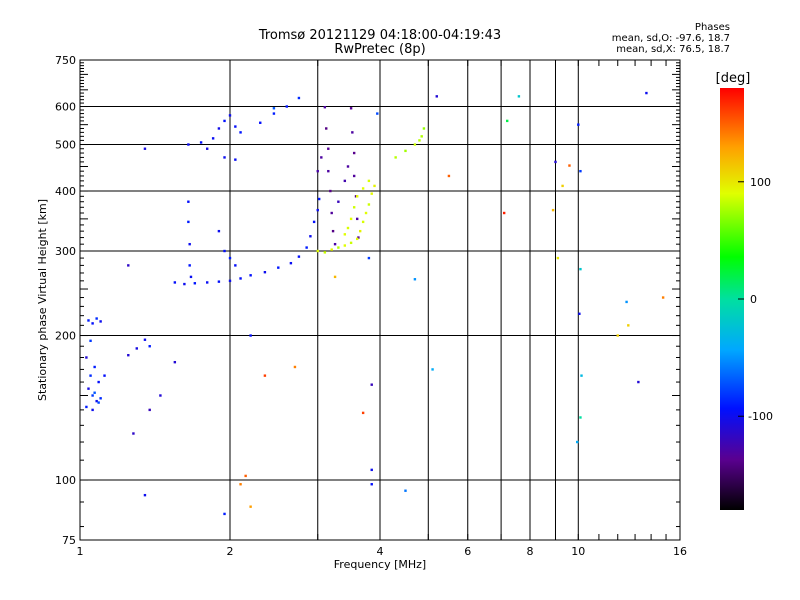  I want to click on y-axis-label: Stationary phase Virtual Height [km], so click(42, 300).